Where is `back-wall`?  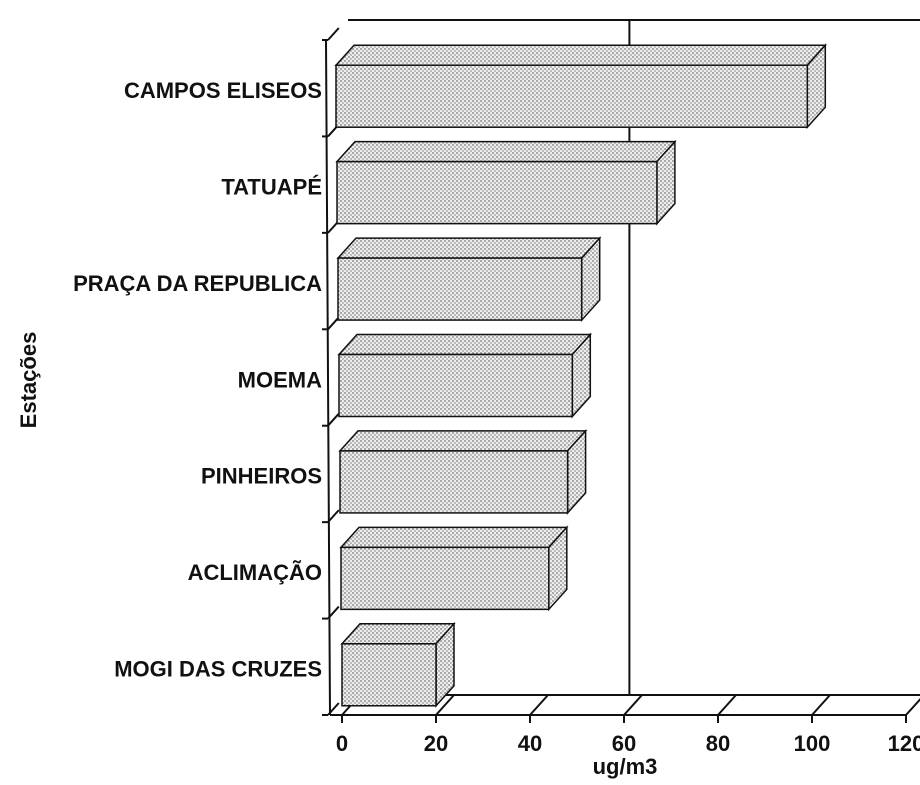 back-wall is located at coordinates (634, 20).